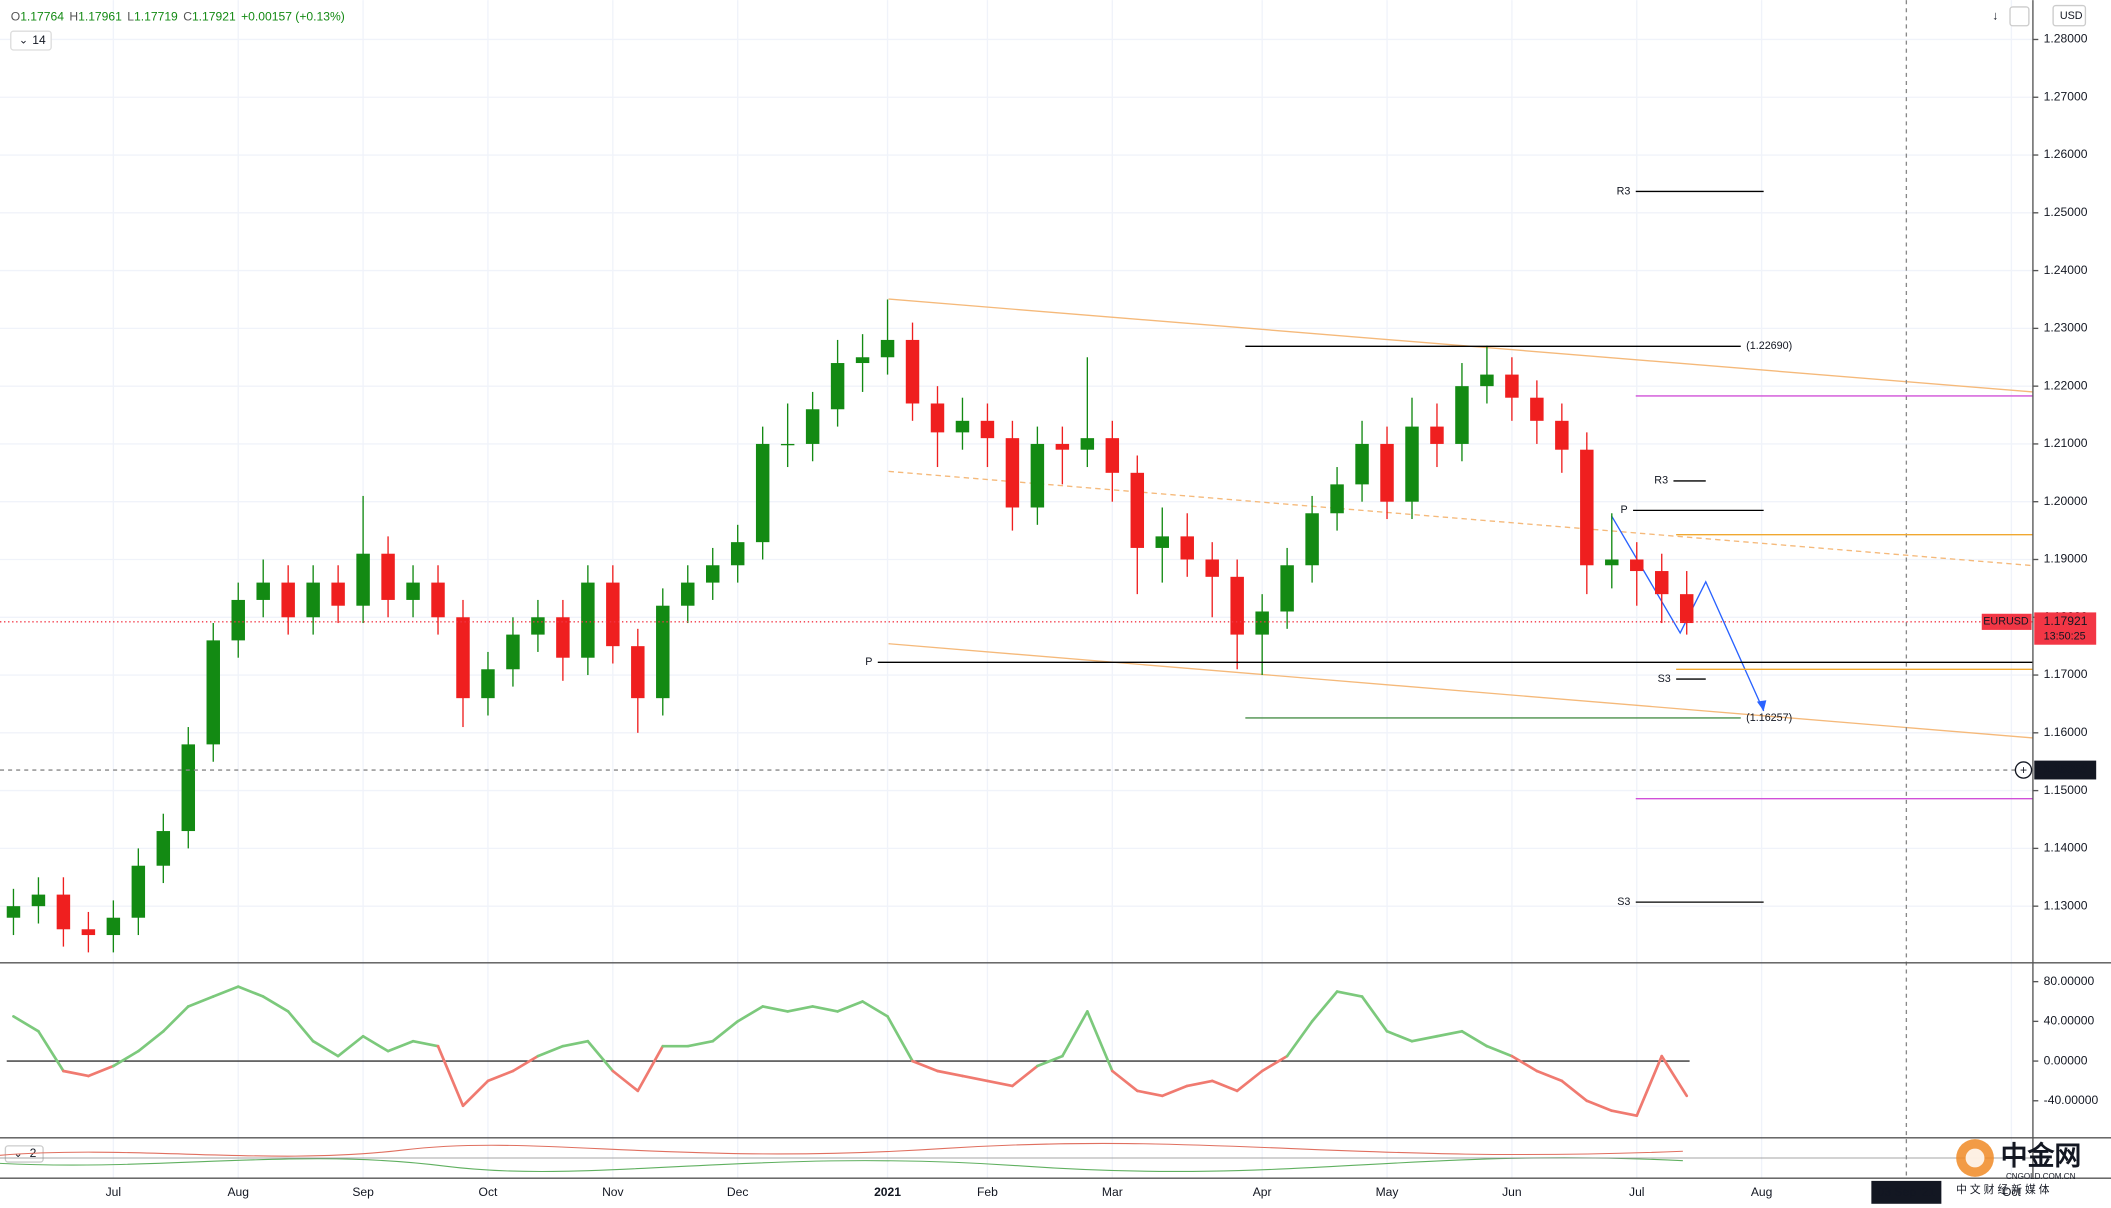 The height and width of the screenshot is (1208, 2111). What do you see at coordinates (2066, 1060) in the screenshot?
I see `y-tick-label: 0.00000` at bounding box center [2066, 1060].